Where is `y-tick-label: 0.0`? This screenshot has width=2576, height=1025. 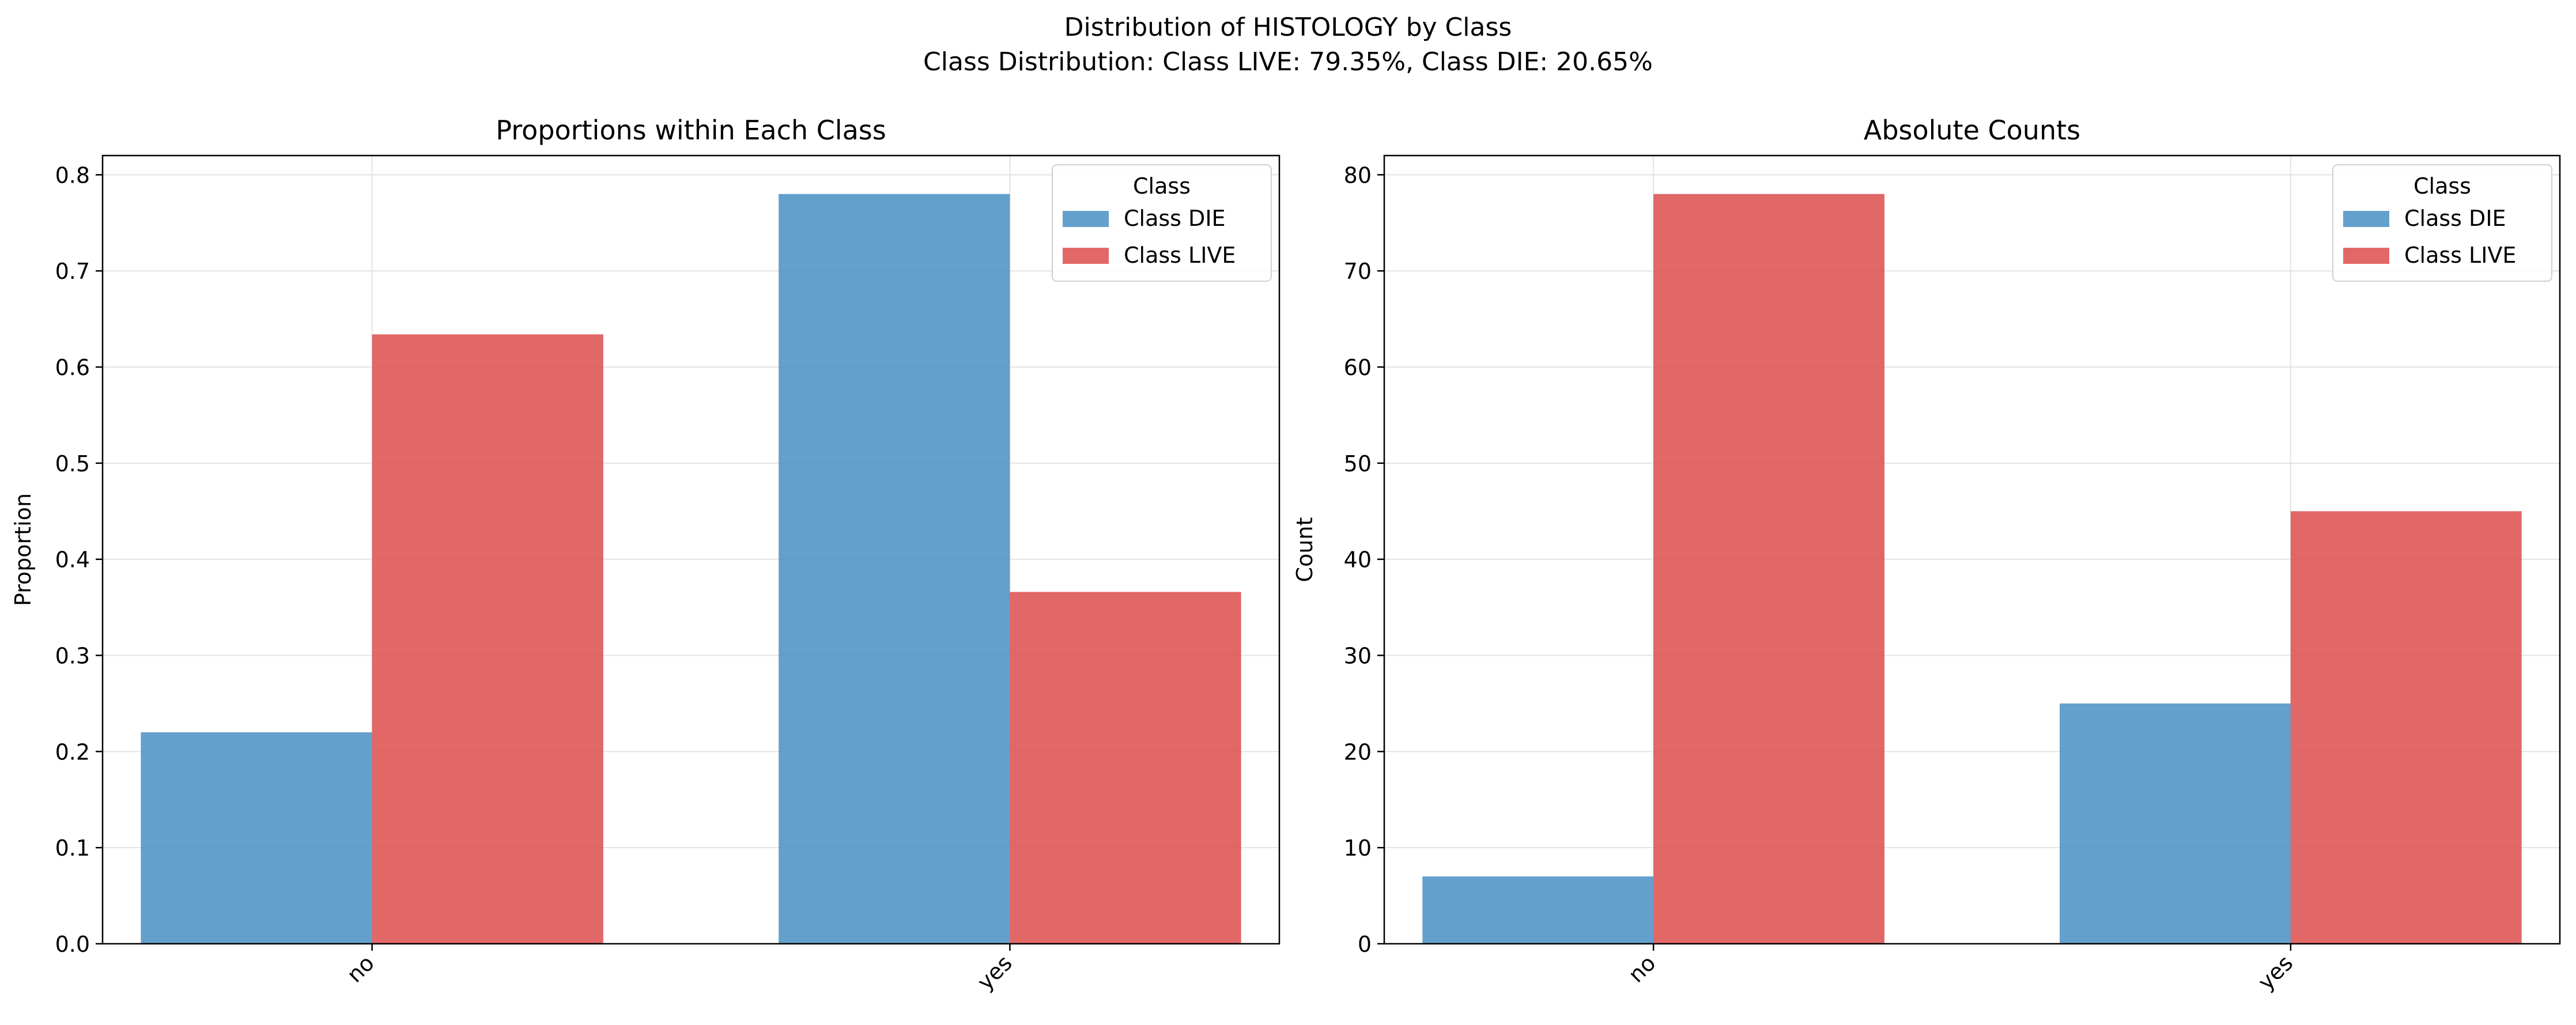
y-tick-label: 0.0 is located at coordinates (72, 944).